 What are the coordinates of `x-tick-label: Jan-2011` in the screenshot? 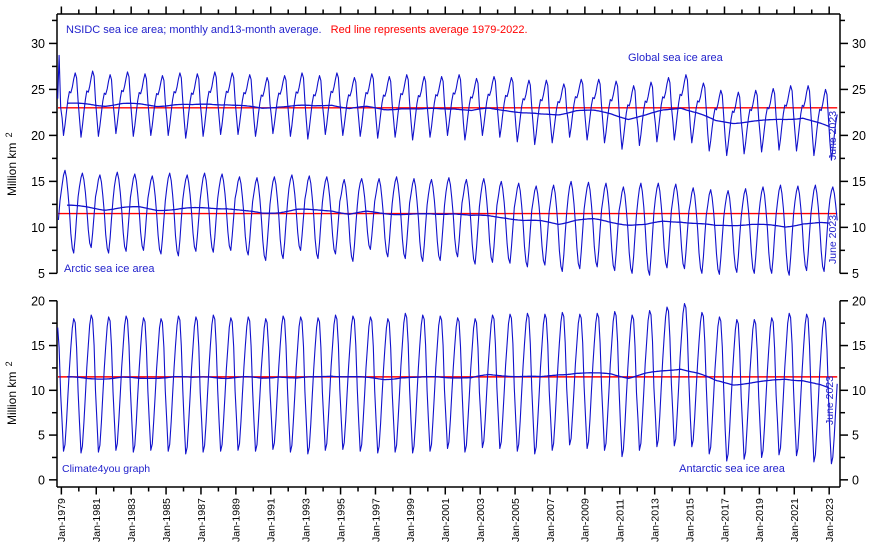 It's located at (621, 520).